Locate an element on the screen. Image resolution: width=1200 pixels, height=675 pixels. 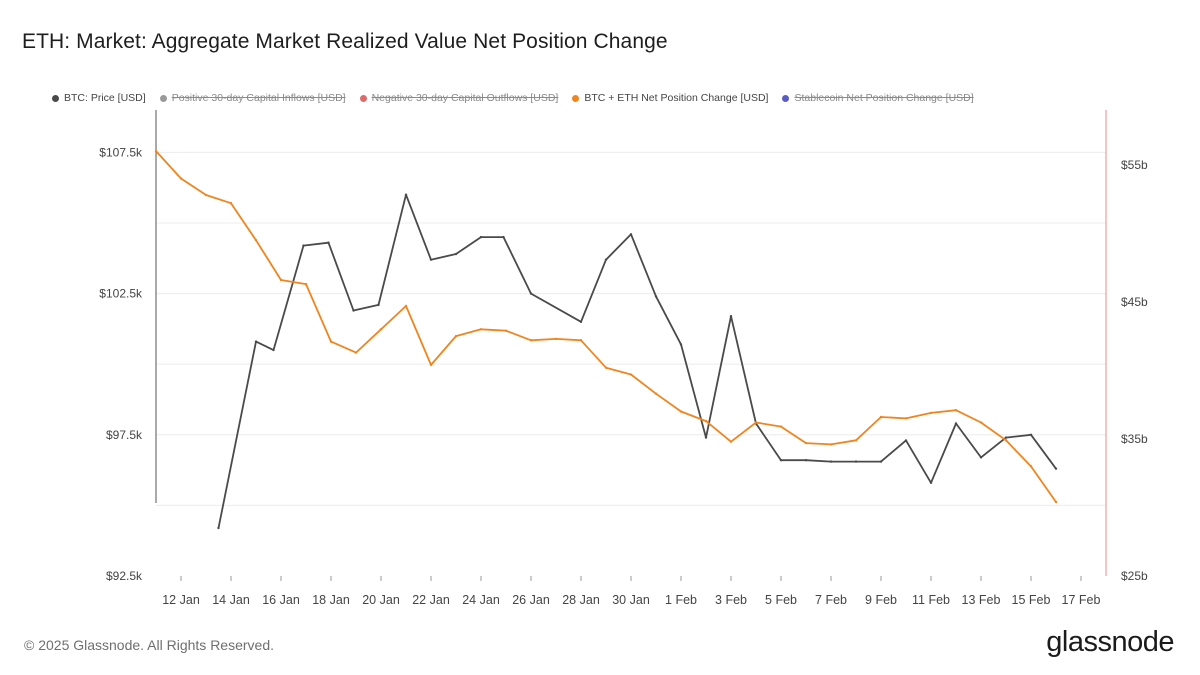
legend-label: Stablecoin Net Position Change [USD] is located at coordinates (884, 98).